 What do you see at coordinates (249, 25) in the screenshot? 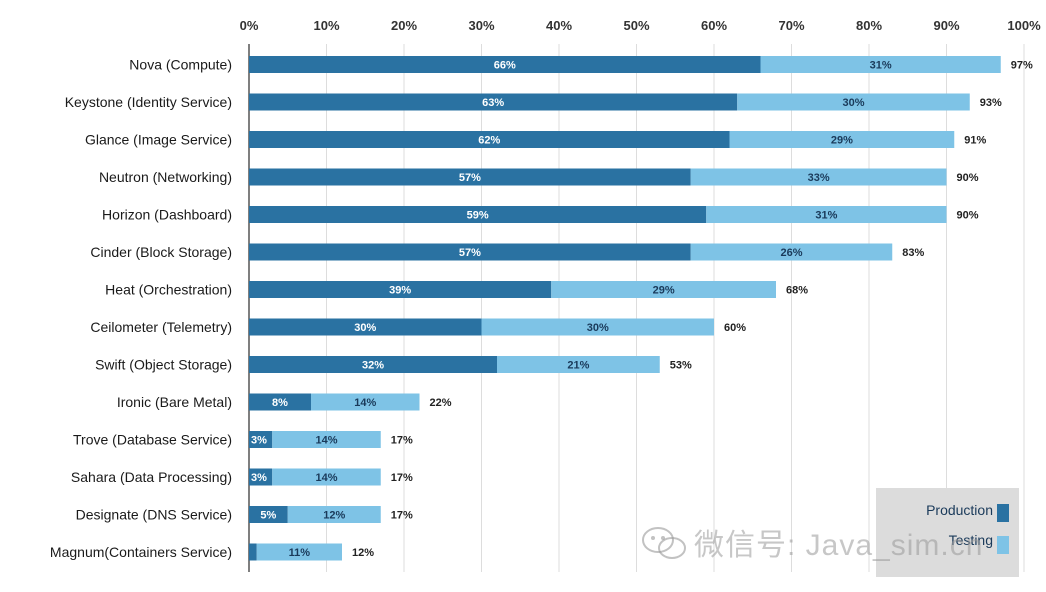
I see `x-tick-label: 0%` at bounding box center [249, 25].